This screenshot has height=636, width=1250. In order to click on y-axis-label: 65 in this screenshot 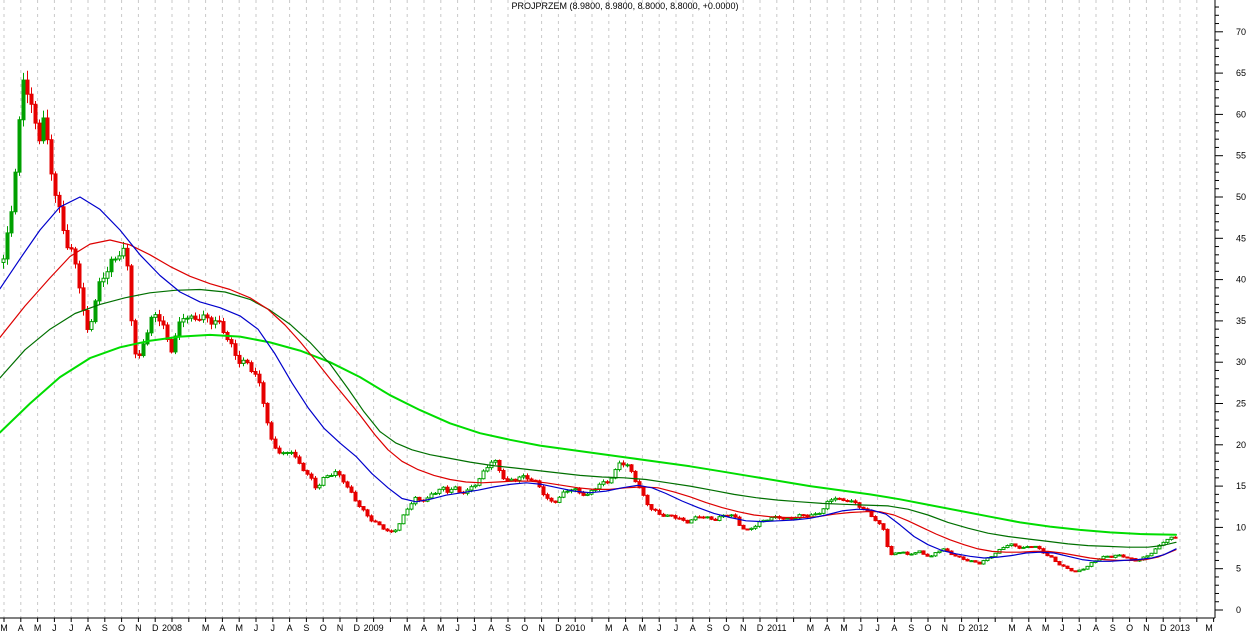, I will do `click(1241, 73)`.